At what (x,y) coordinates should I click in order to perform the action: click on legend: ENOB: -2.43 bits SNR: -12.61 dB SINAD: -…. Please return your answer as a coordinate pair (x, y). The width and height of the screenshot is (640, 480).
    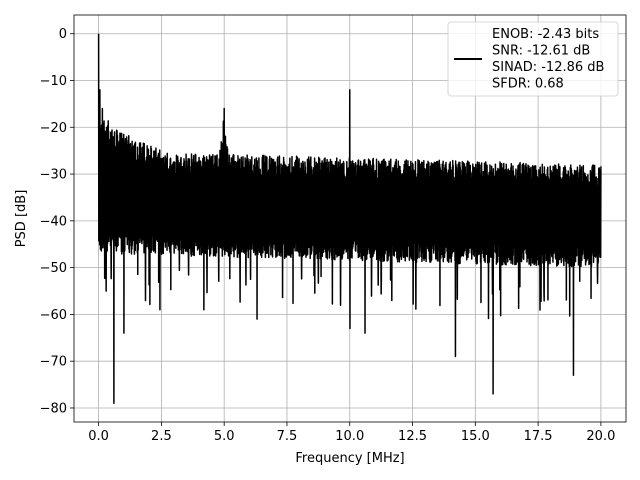
    Looking at the image, I should click on (533, 59).